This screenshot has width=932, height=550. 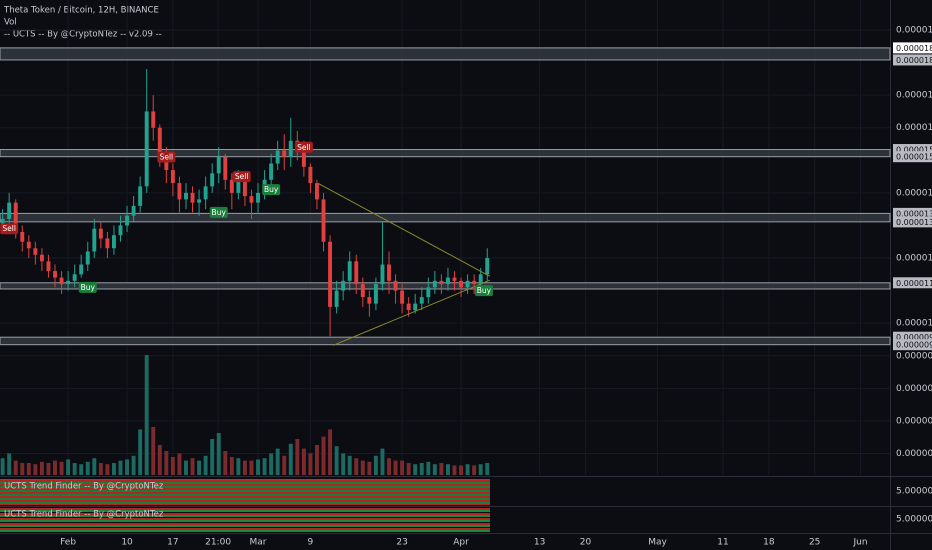 I want to click on y-tick-label: 0.00001400, so click(x=914, y=193).